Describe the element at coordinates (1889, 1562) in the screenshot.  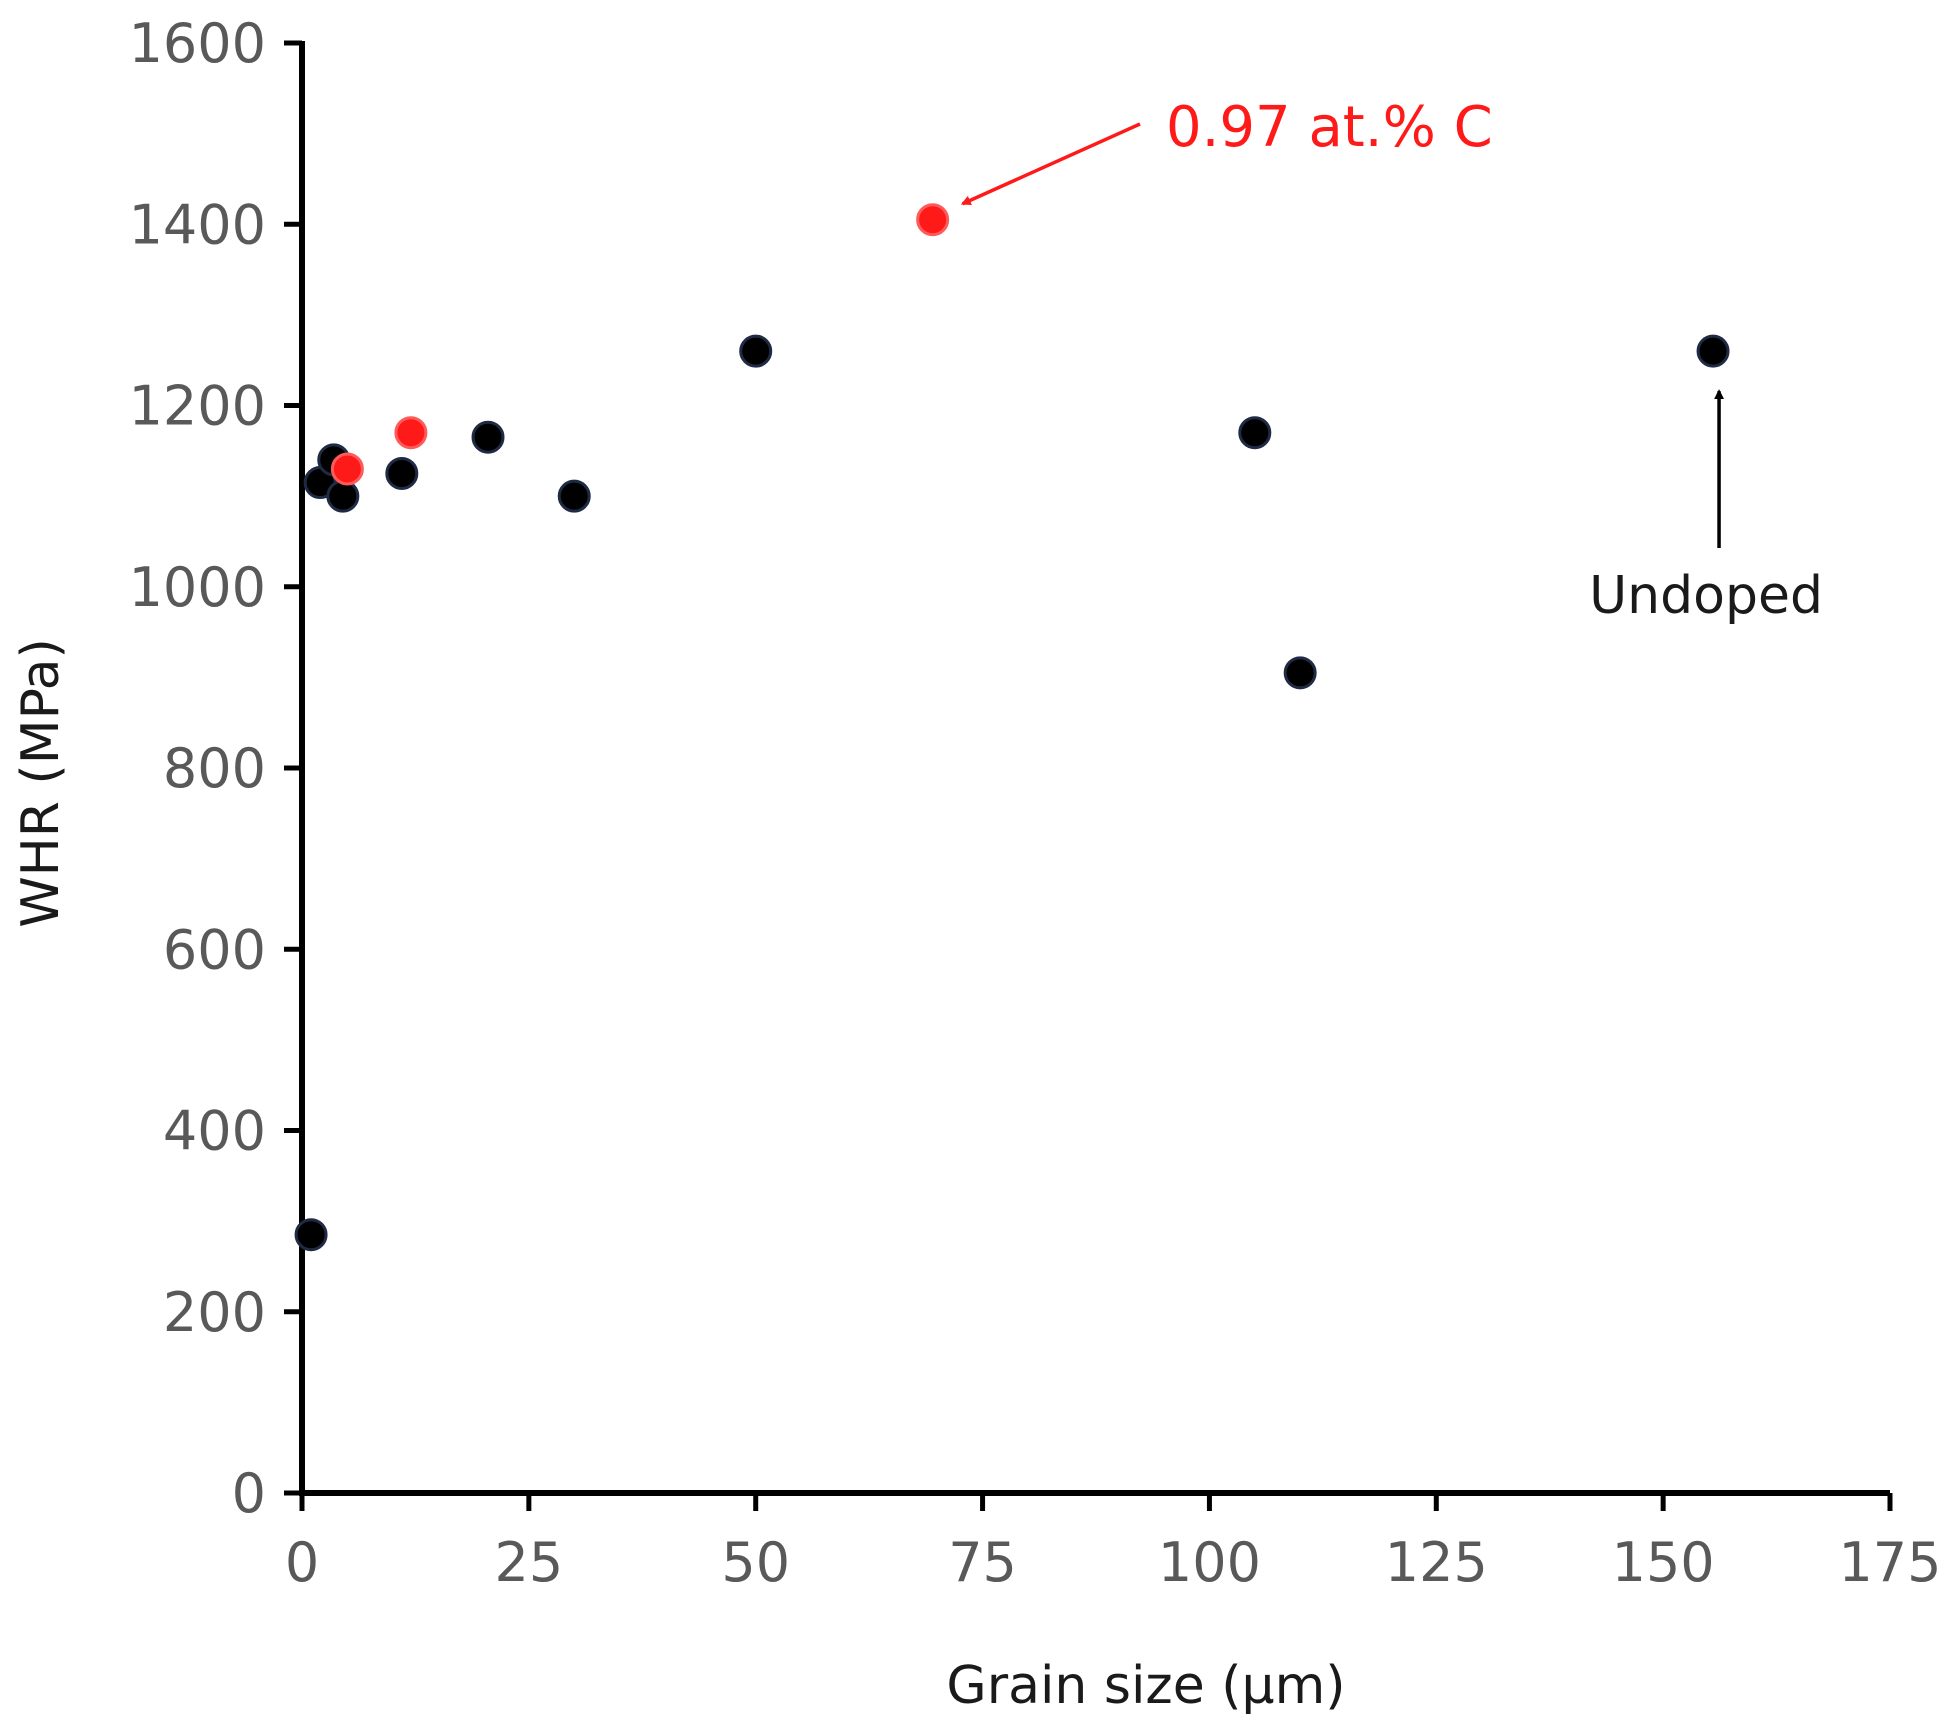
I see `x-tick-label: 175` at that location.